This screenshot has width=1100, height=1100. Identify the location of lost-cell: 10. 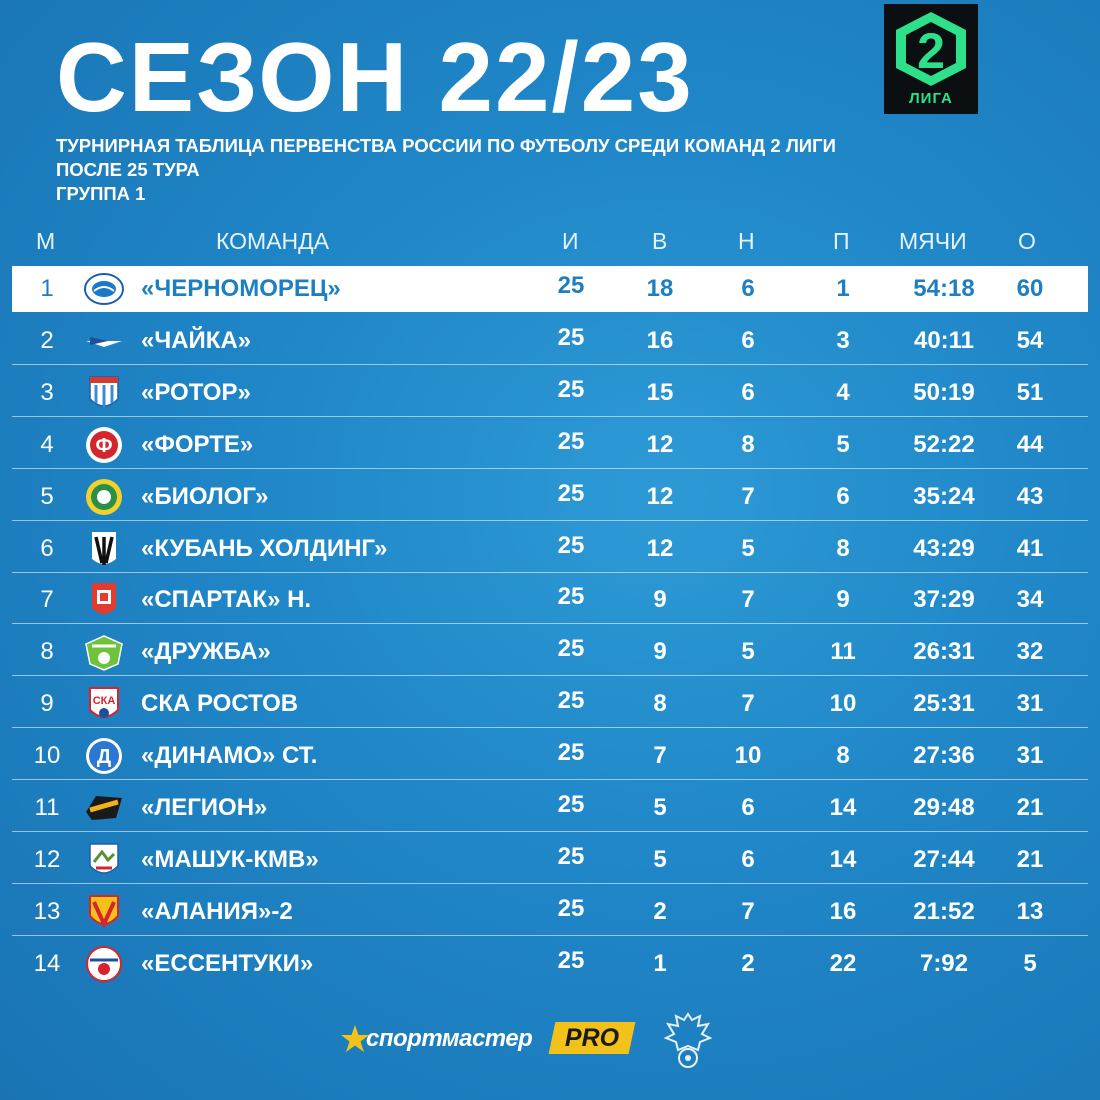
(843, 704).